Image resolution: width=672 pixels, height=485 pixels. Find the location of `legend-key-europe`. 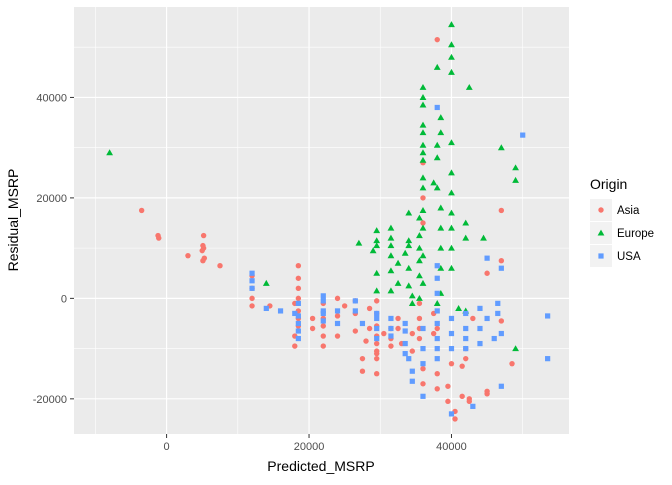

legend-key-europe is located at coordinates (601, 232).